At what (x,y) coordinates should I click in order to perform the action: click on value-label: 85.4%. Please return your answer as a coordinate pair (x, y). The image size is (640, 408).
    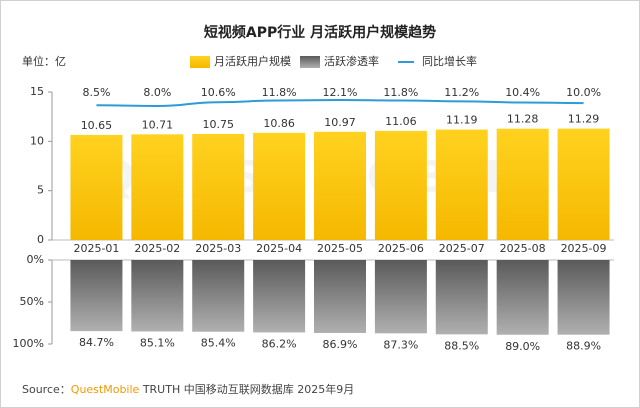
    Looking at the image, I should click on (218, 343).